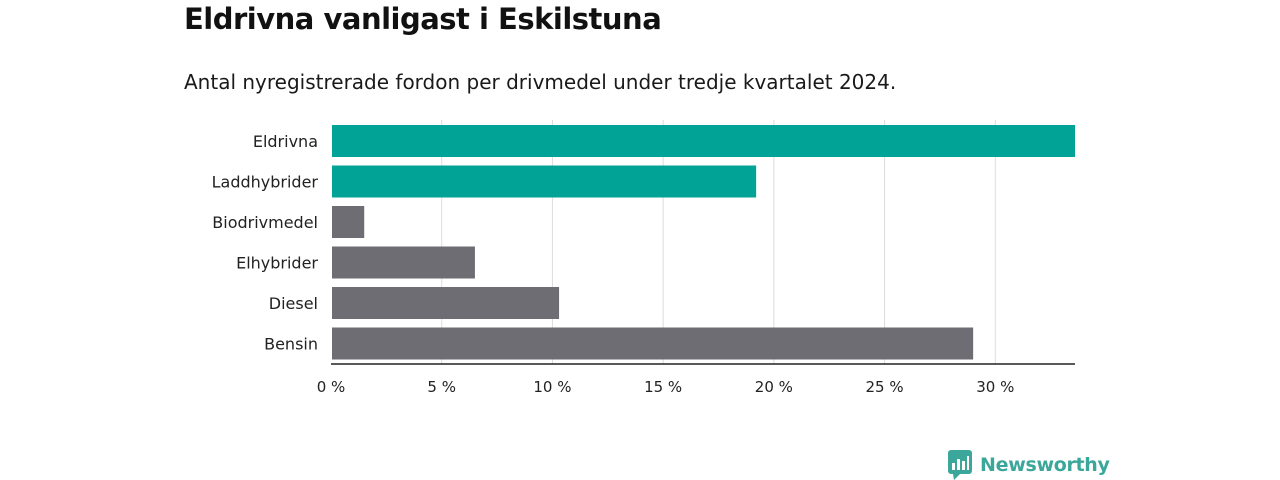  Describe the element at coordinates (441, 387) in the screenshot. I see `x-tick-label: 5 %` at that location.